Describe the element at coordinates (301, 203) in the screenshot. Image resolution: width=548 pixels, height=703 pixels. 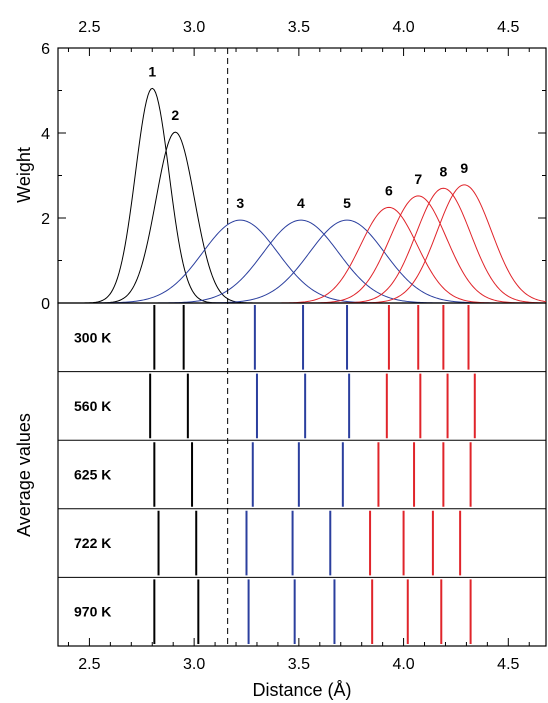
I see `peak-label-4: 4` at that location.